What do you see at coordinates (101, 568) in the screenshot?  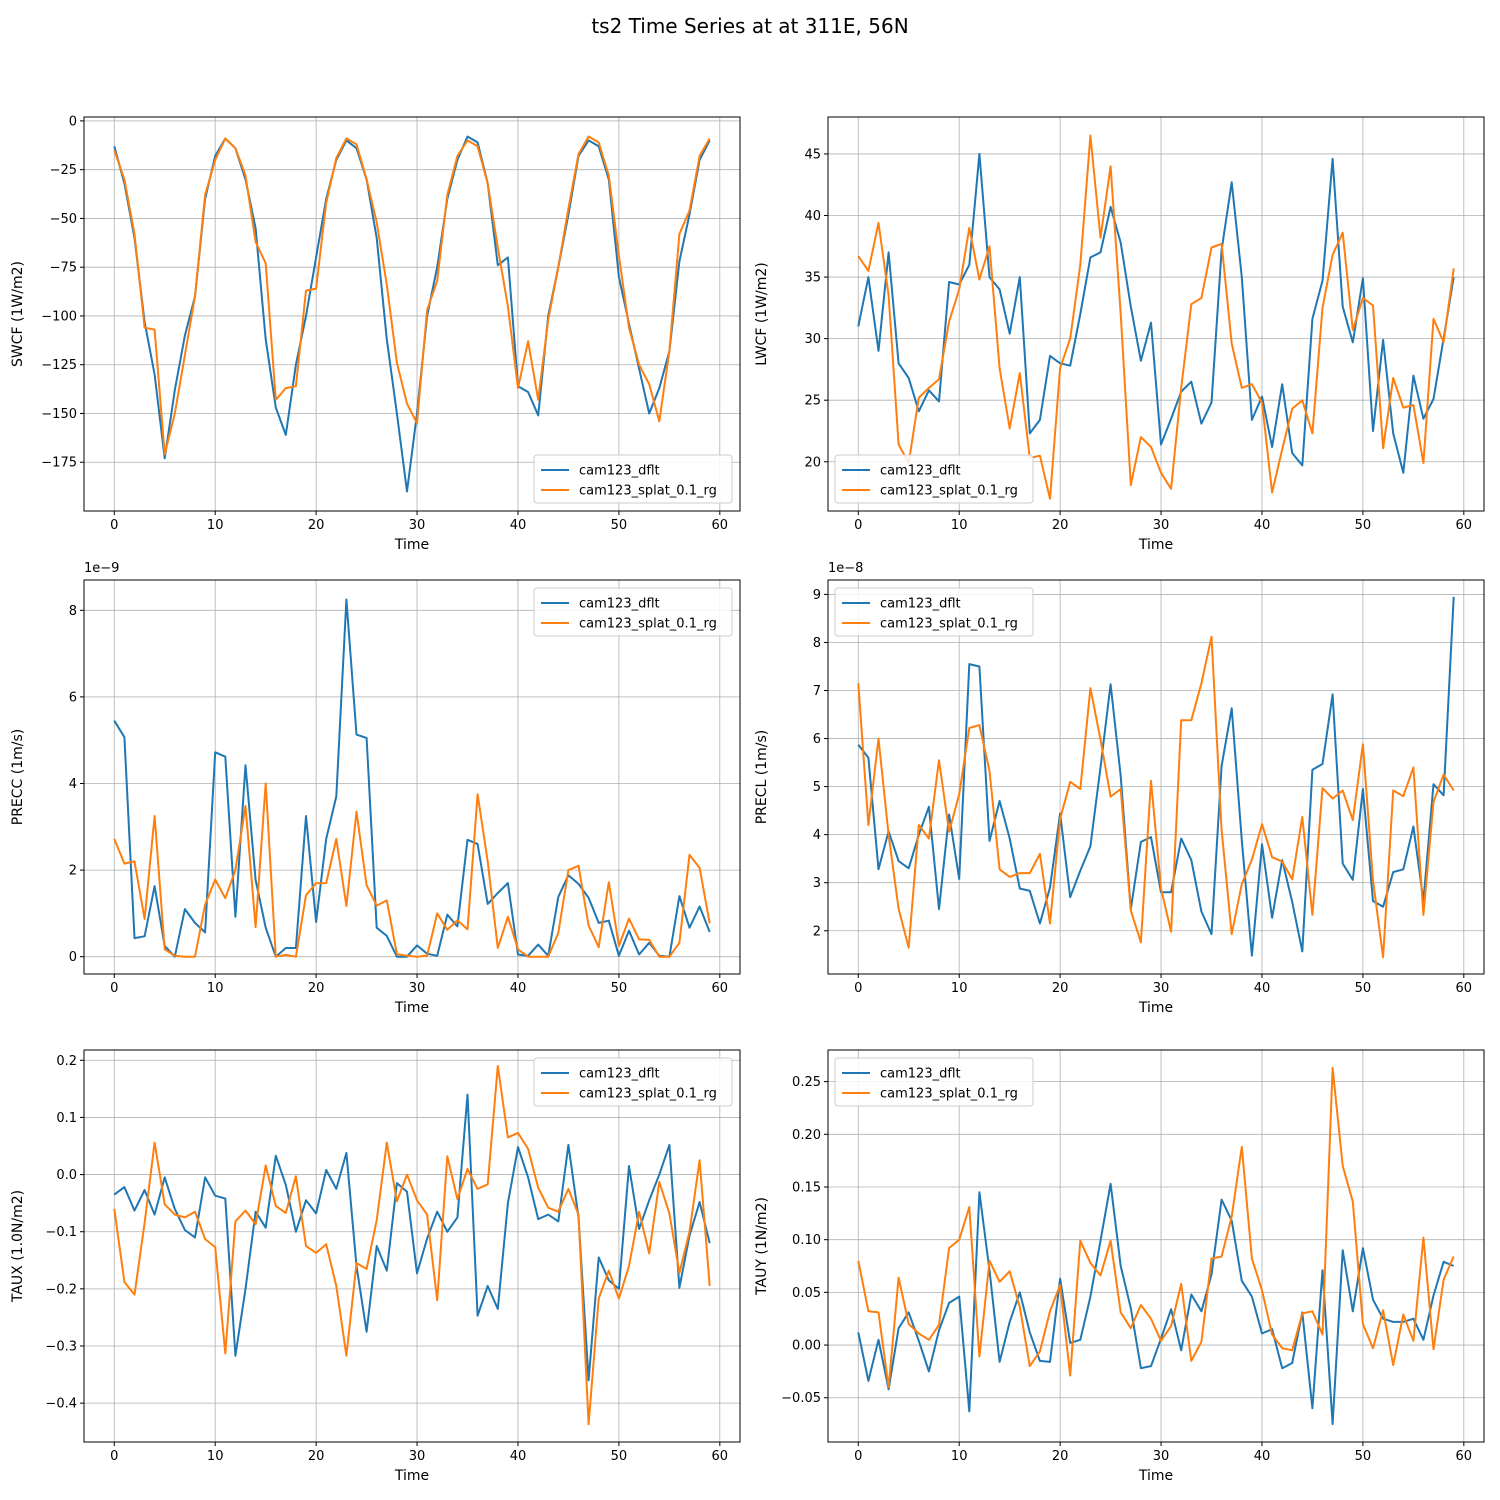 I see `axis-offset-label: 1e−9` at bounding box center [101, 568].